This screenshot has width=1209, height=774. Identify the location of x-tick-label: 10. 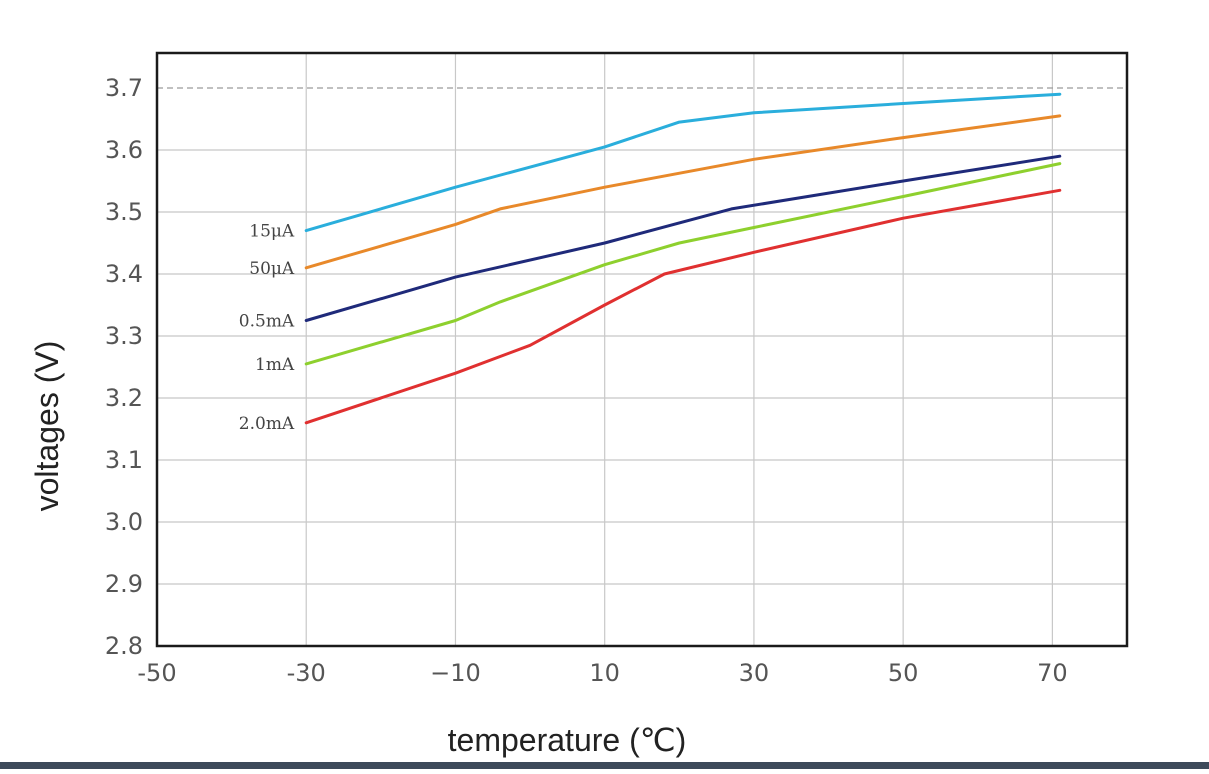
(604, 673).